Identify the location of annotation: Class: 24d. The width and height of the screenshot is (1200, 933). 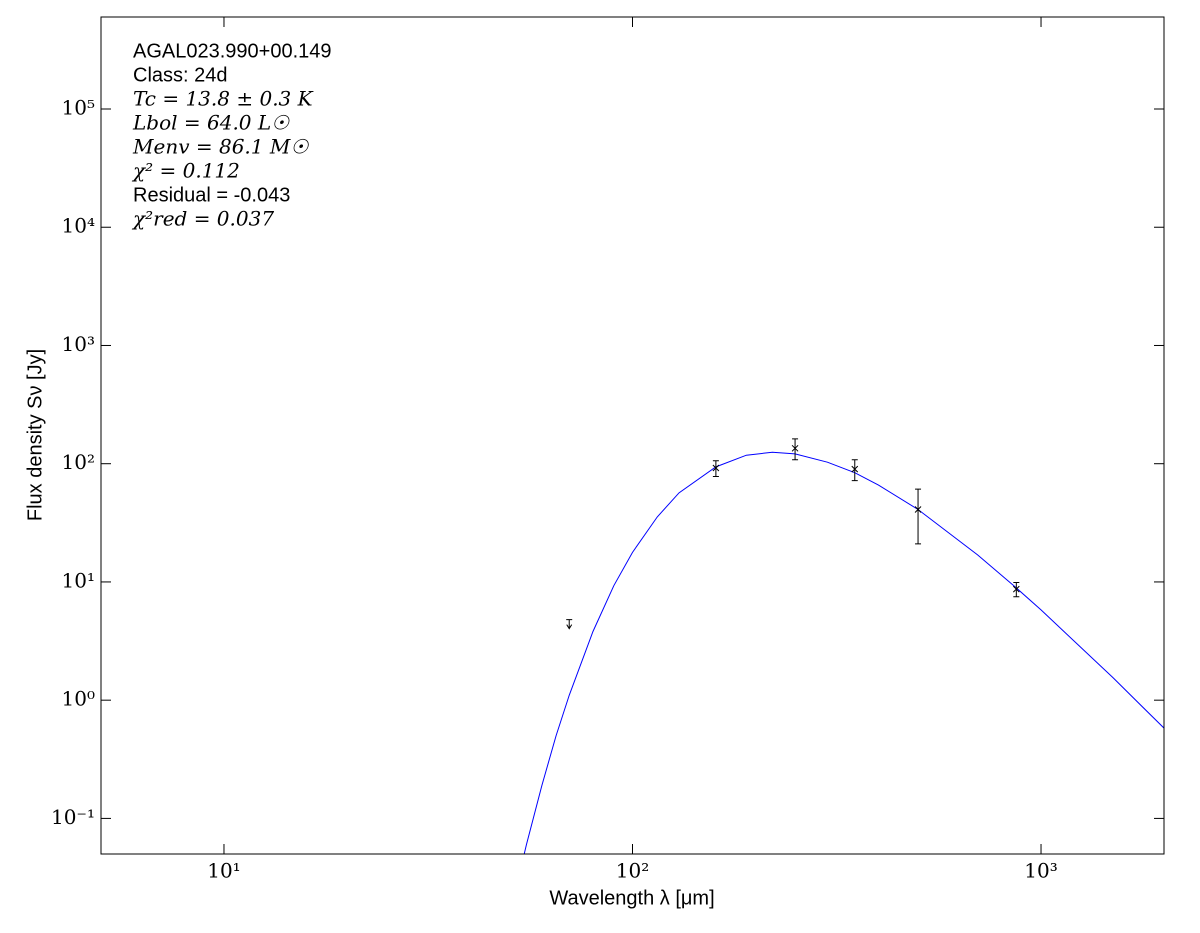
(180, 75).